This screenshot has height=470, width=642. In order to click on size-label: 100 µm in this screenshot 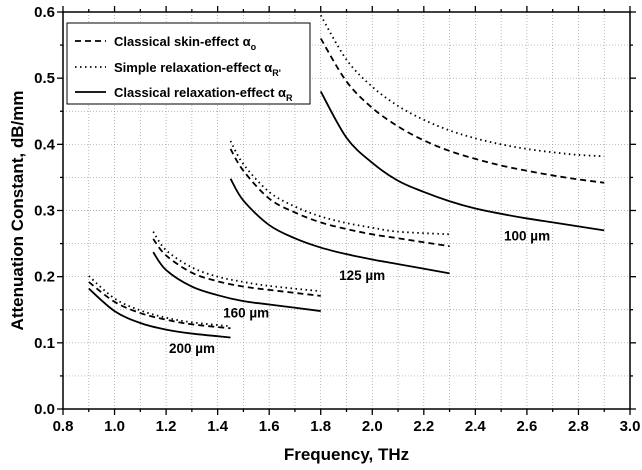, I will do `click(527, 235)`.